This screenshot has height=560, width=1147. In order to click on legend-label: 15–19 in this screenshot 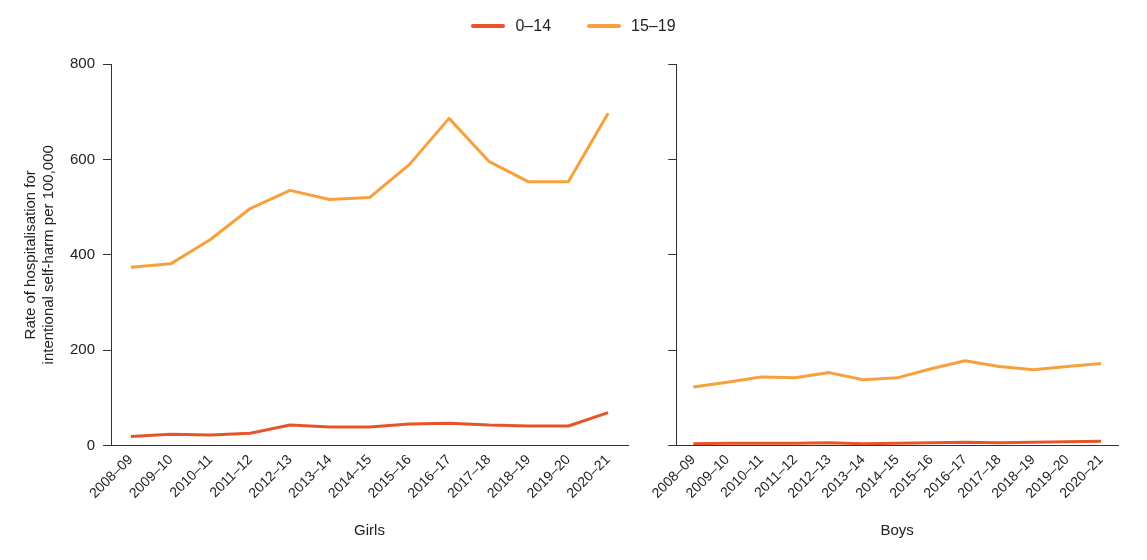, I will do `click(653, 26)`.